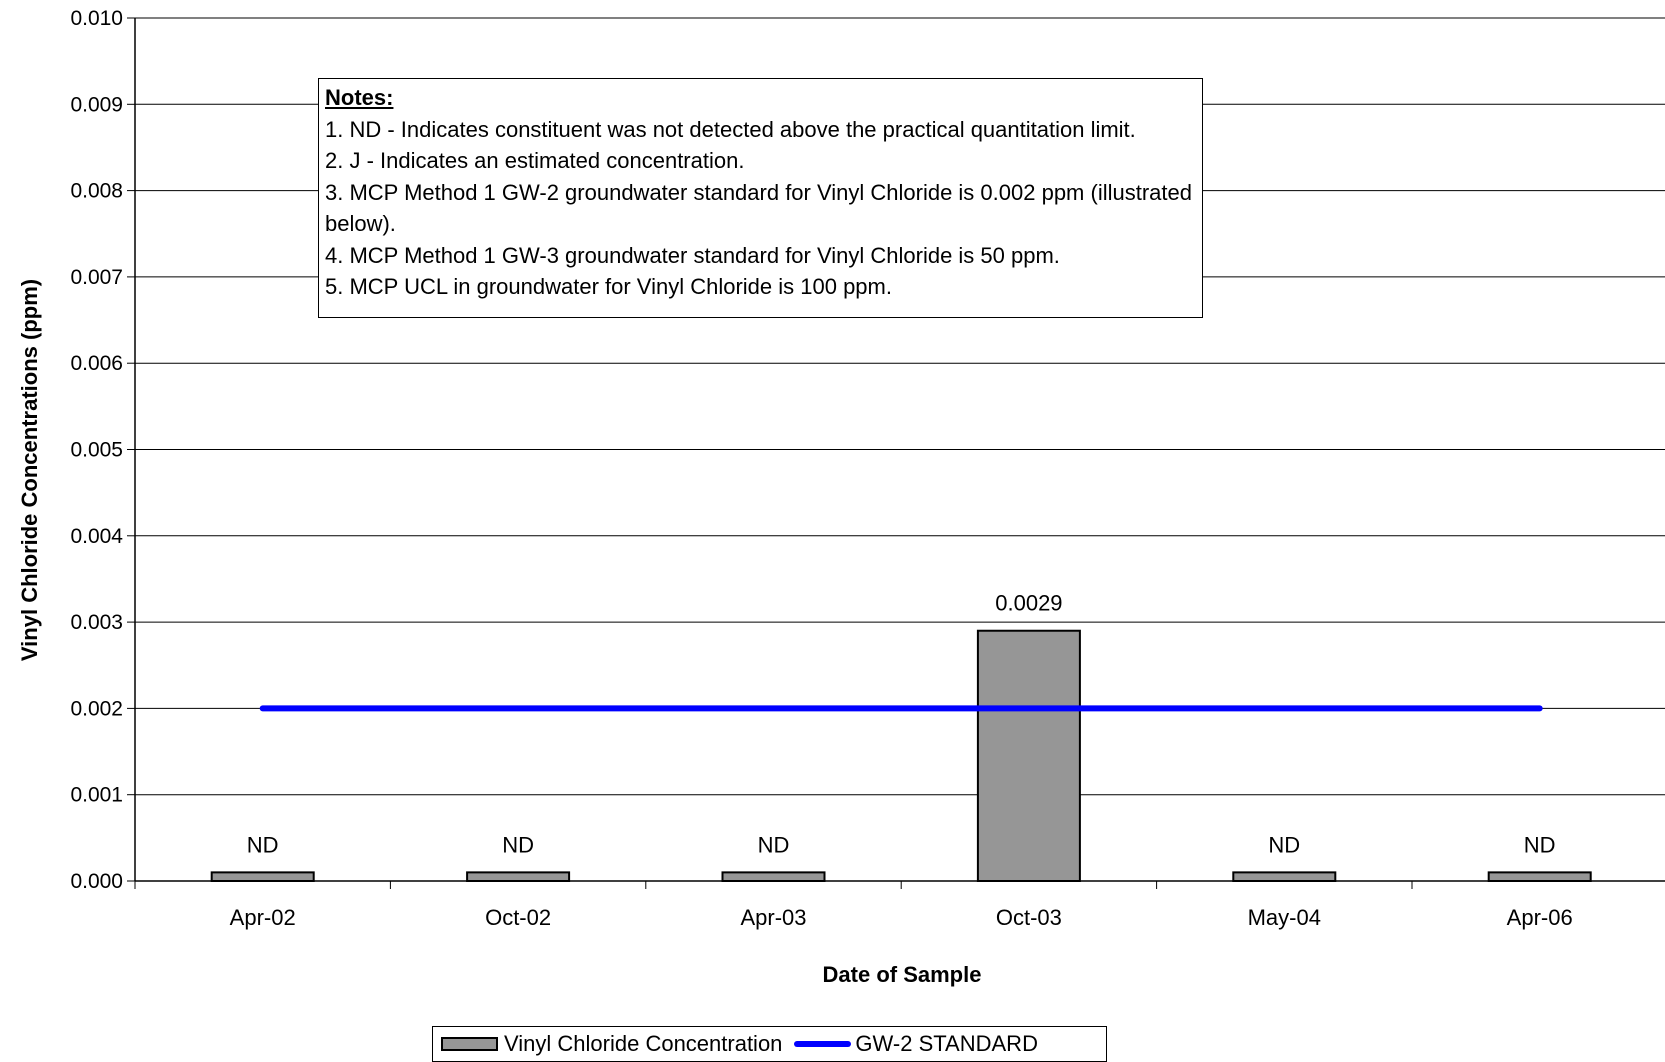 Image resolution: width=1665 pixels, height=1062 pixels. What do you see at coordinates (96, 450) in the screenshot?
I see `y-tick-label: 0.005` at bounding box center [96, 450].